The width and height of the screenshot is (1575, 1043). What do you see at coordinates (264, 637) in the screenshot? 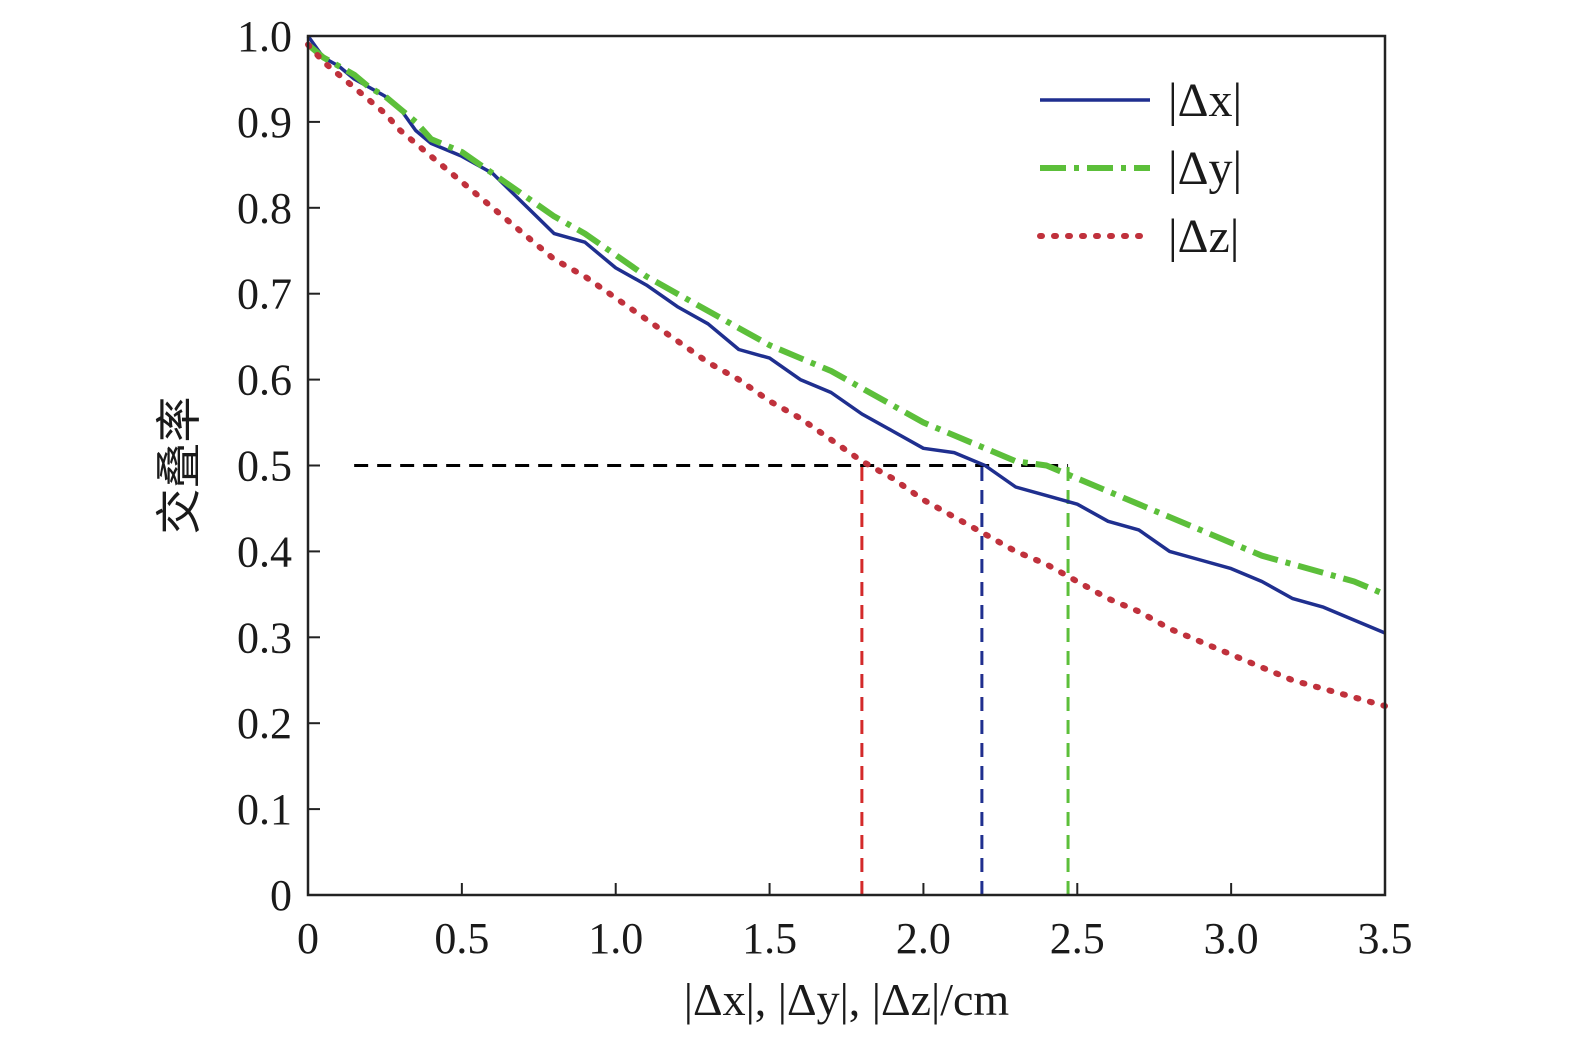
I see `y-tick-label: 0.3` at bounding box center [264, 637].